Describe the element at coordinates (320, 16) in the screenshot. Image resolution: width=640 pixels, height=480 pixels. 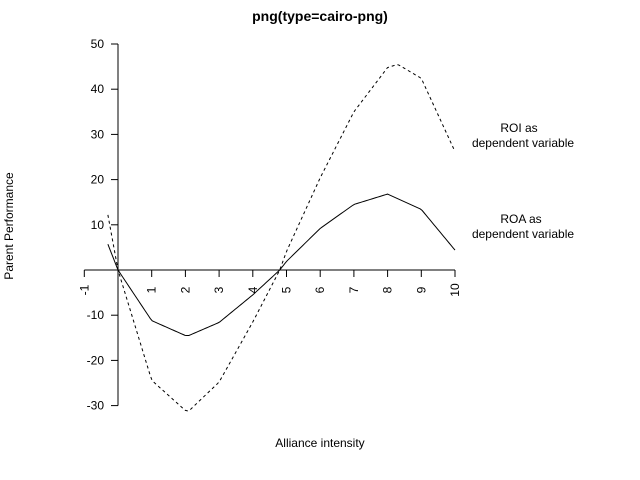
I see `chart-title: png(type=cairo-png)` at that location.